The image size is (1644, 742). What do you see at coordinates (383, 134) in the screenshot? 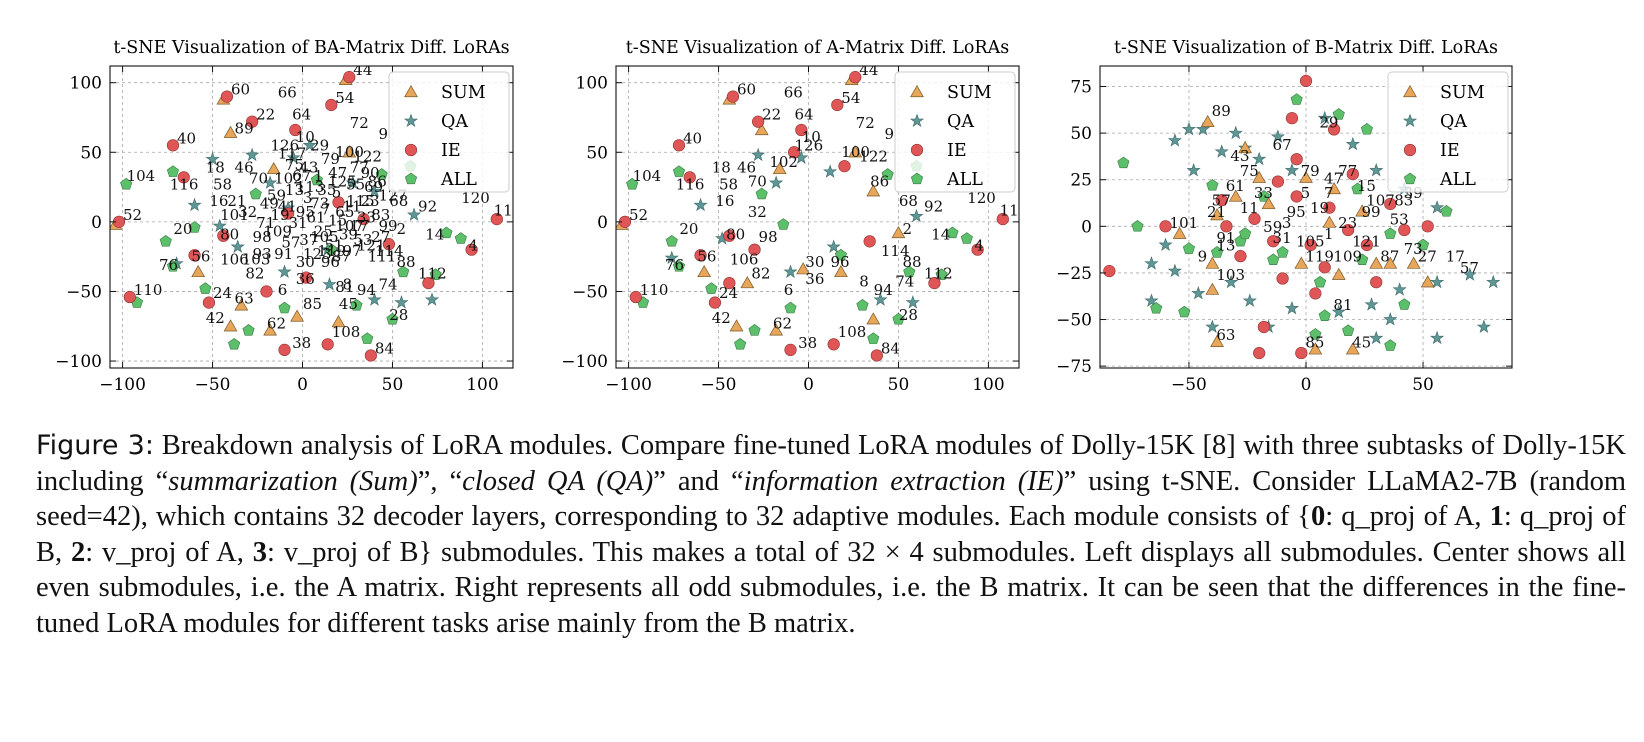
I see `point-label: 9` at bounding box center [383, 134].